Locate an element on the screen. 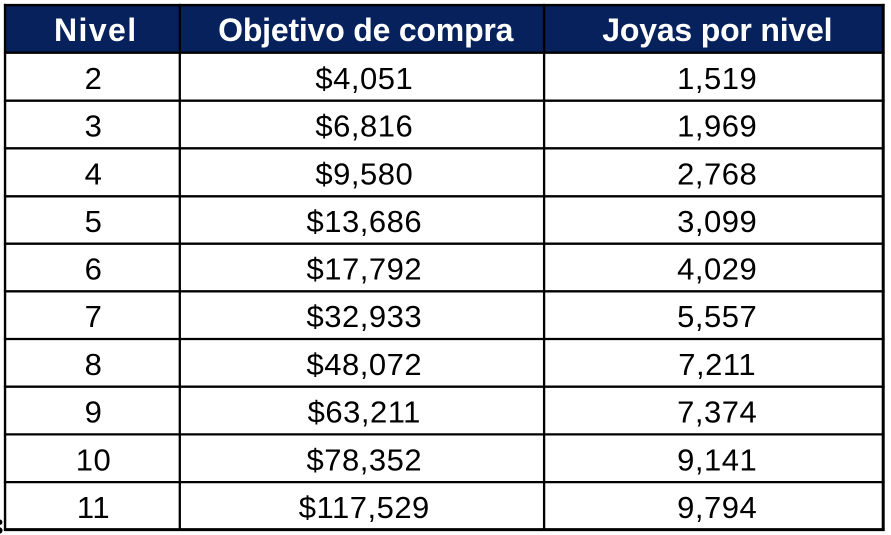 This screenshot has height=535, width=891. svg-text: 9,794 is located at coordinates (717, 507).